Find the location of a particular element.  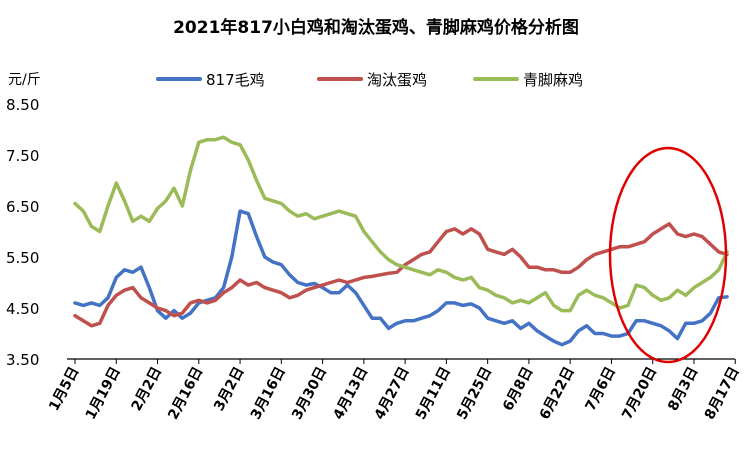

y-tick-label: 5.50 is located at coordinates (22, 258).